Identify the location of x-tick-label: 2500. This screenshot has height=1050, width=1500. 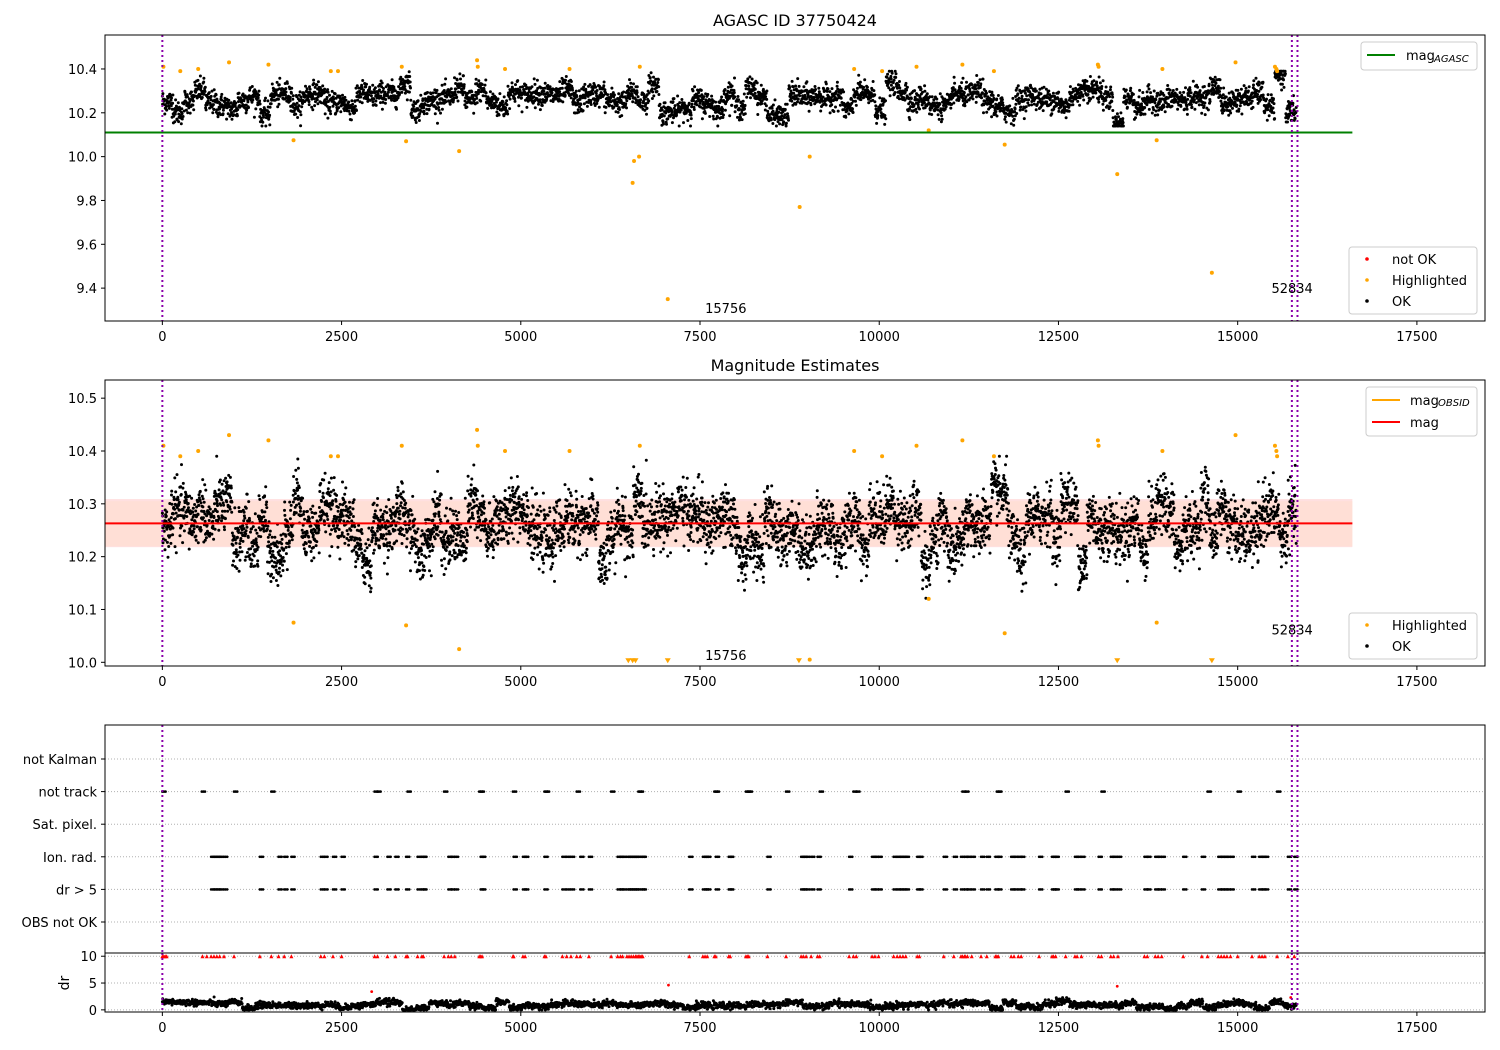
(341, 337).